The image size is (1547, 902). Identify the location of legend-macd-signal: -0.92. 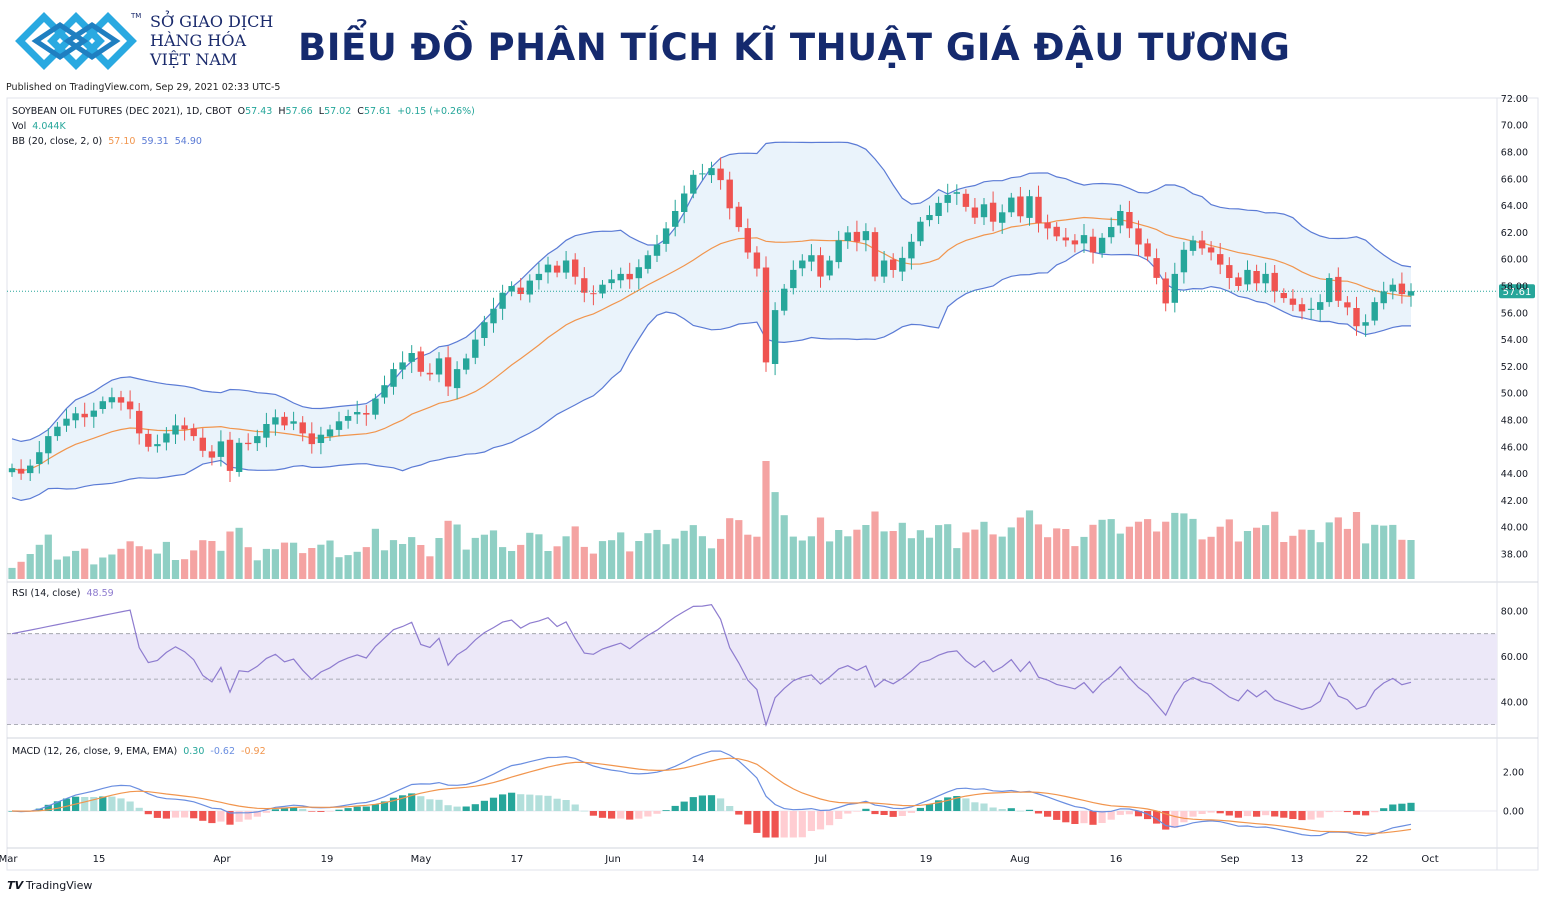
(253, 751).